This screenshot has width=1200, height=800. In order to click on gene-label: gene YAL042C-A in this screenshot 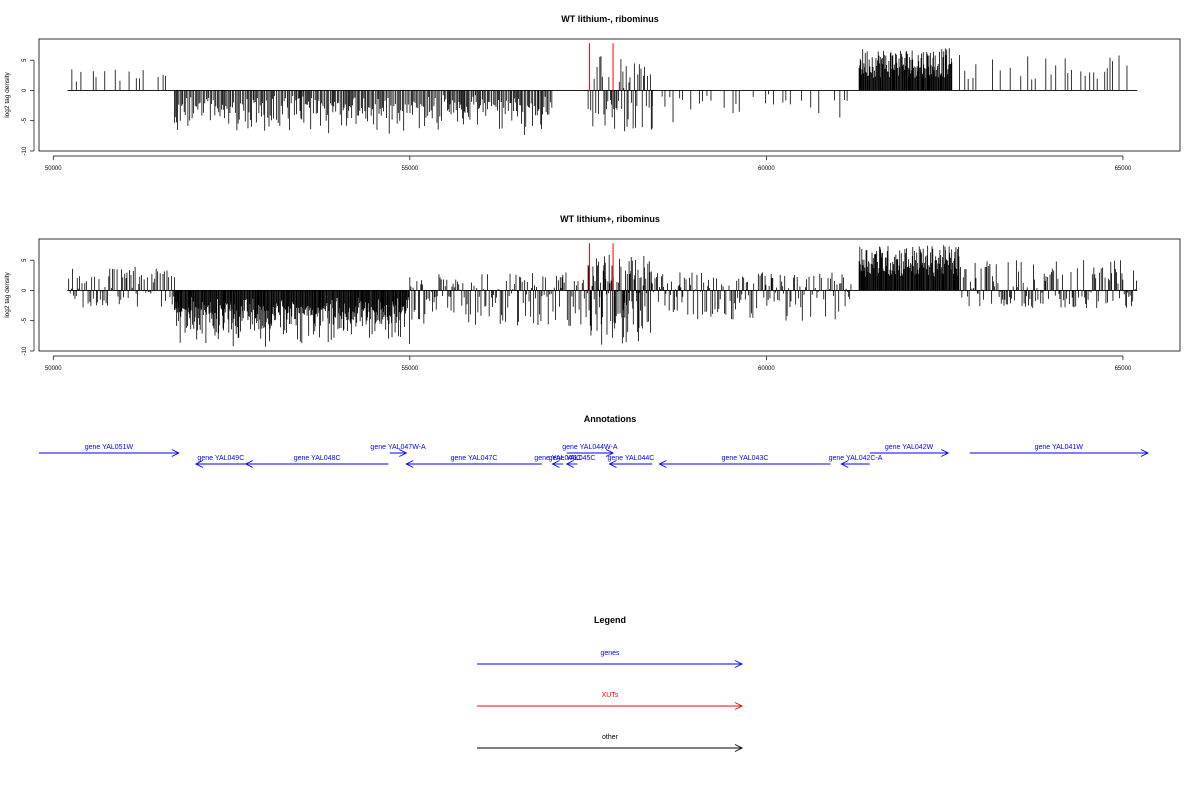, I will do `click(856, 458)`.